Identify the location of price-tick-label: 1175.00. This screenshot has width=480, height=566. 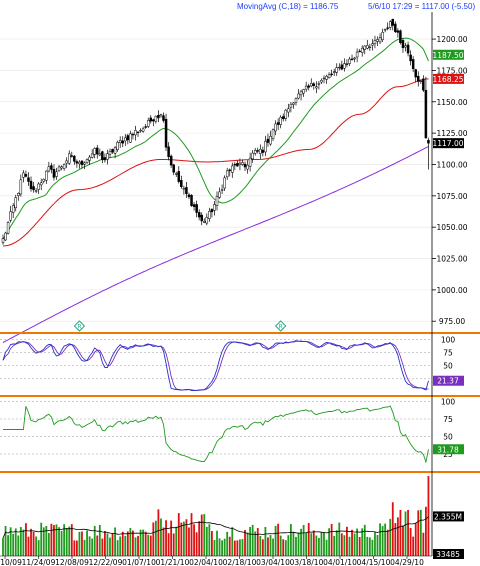
(451, 70).